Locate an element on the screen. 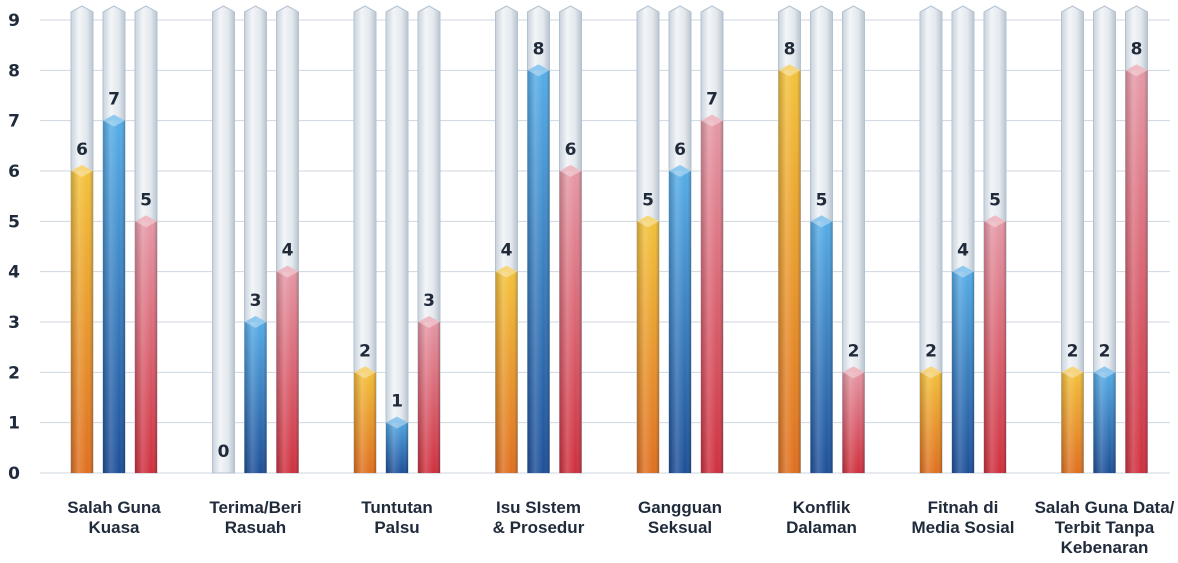  category-label: Rasuah is located at coordinates (255, 527).